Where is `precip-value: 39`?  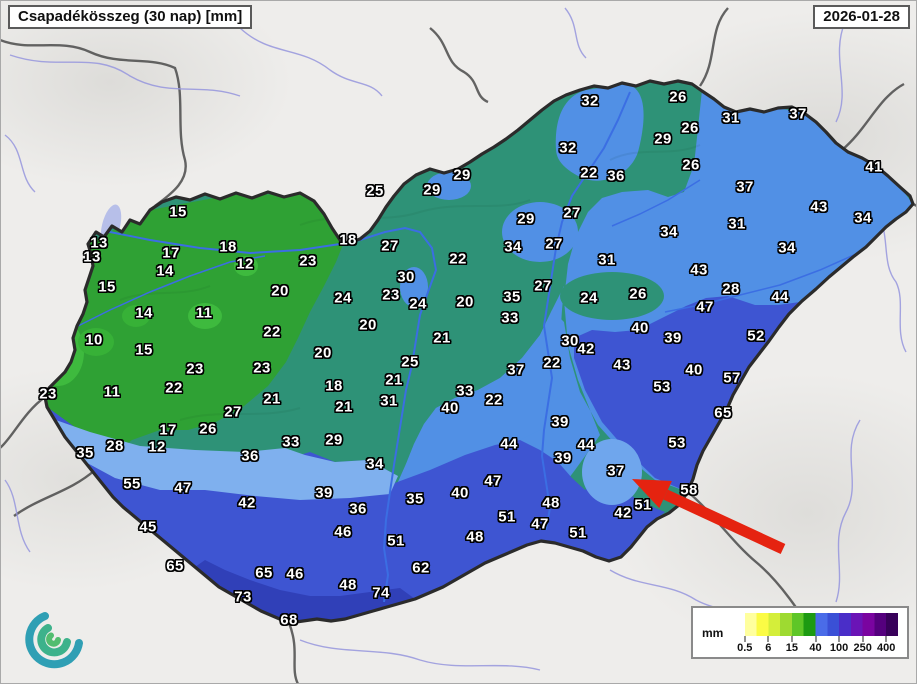 precip-value: 39 is located at coordinates (673, 338).